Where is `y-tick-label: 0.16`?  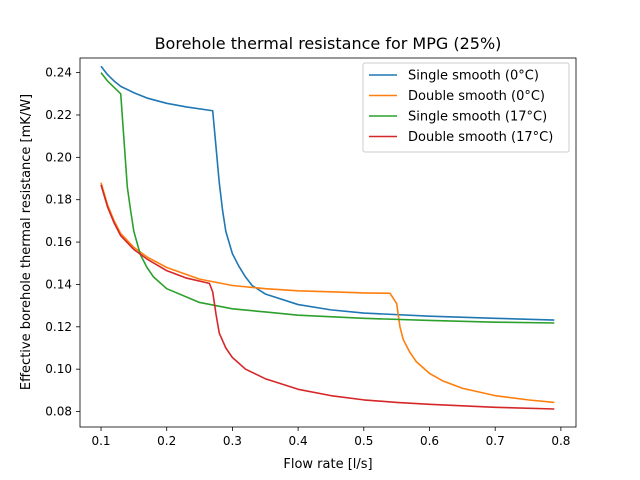
y-tick-label: 0.16 is located at coordinates (58, 242).